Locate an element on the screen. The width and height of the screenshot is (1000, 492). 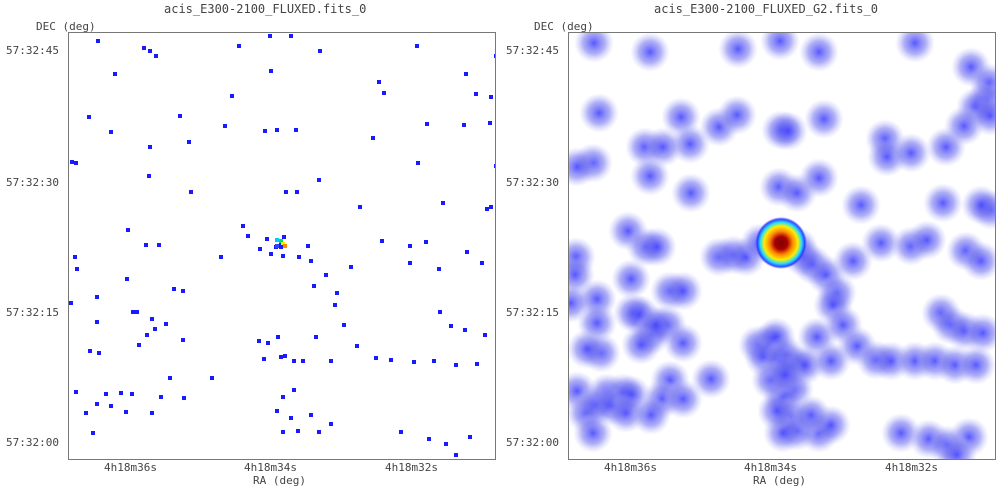
y-tick-label: 57:32:30 is located at coordinates (532, 182).